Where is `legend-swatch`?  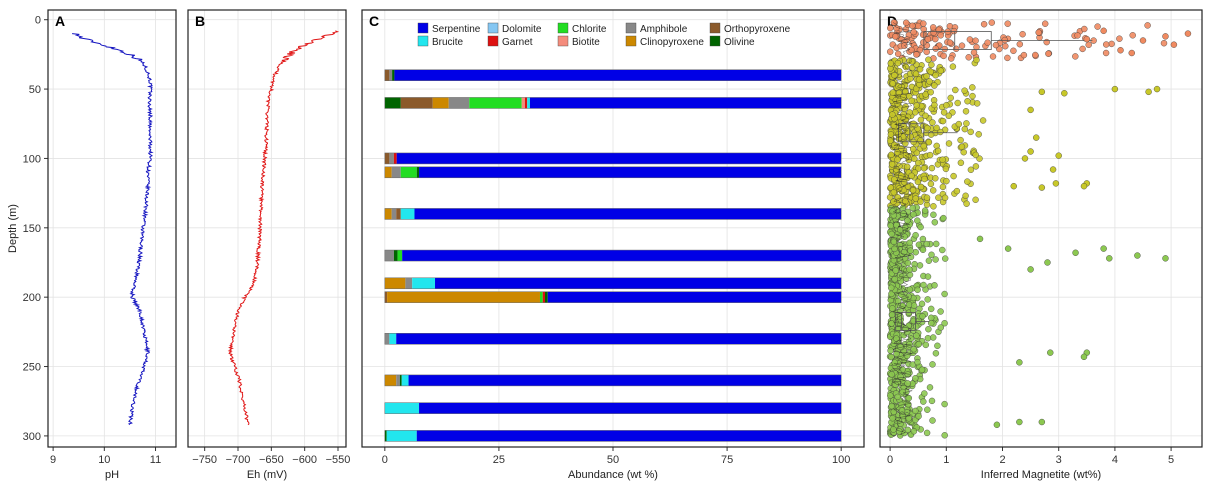
legend-swatch is located at coordinates (715, 28).